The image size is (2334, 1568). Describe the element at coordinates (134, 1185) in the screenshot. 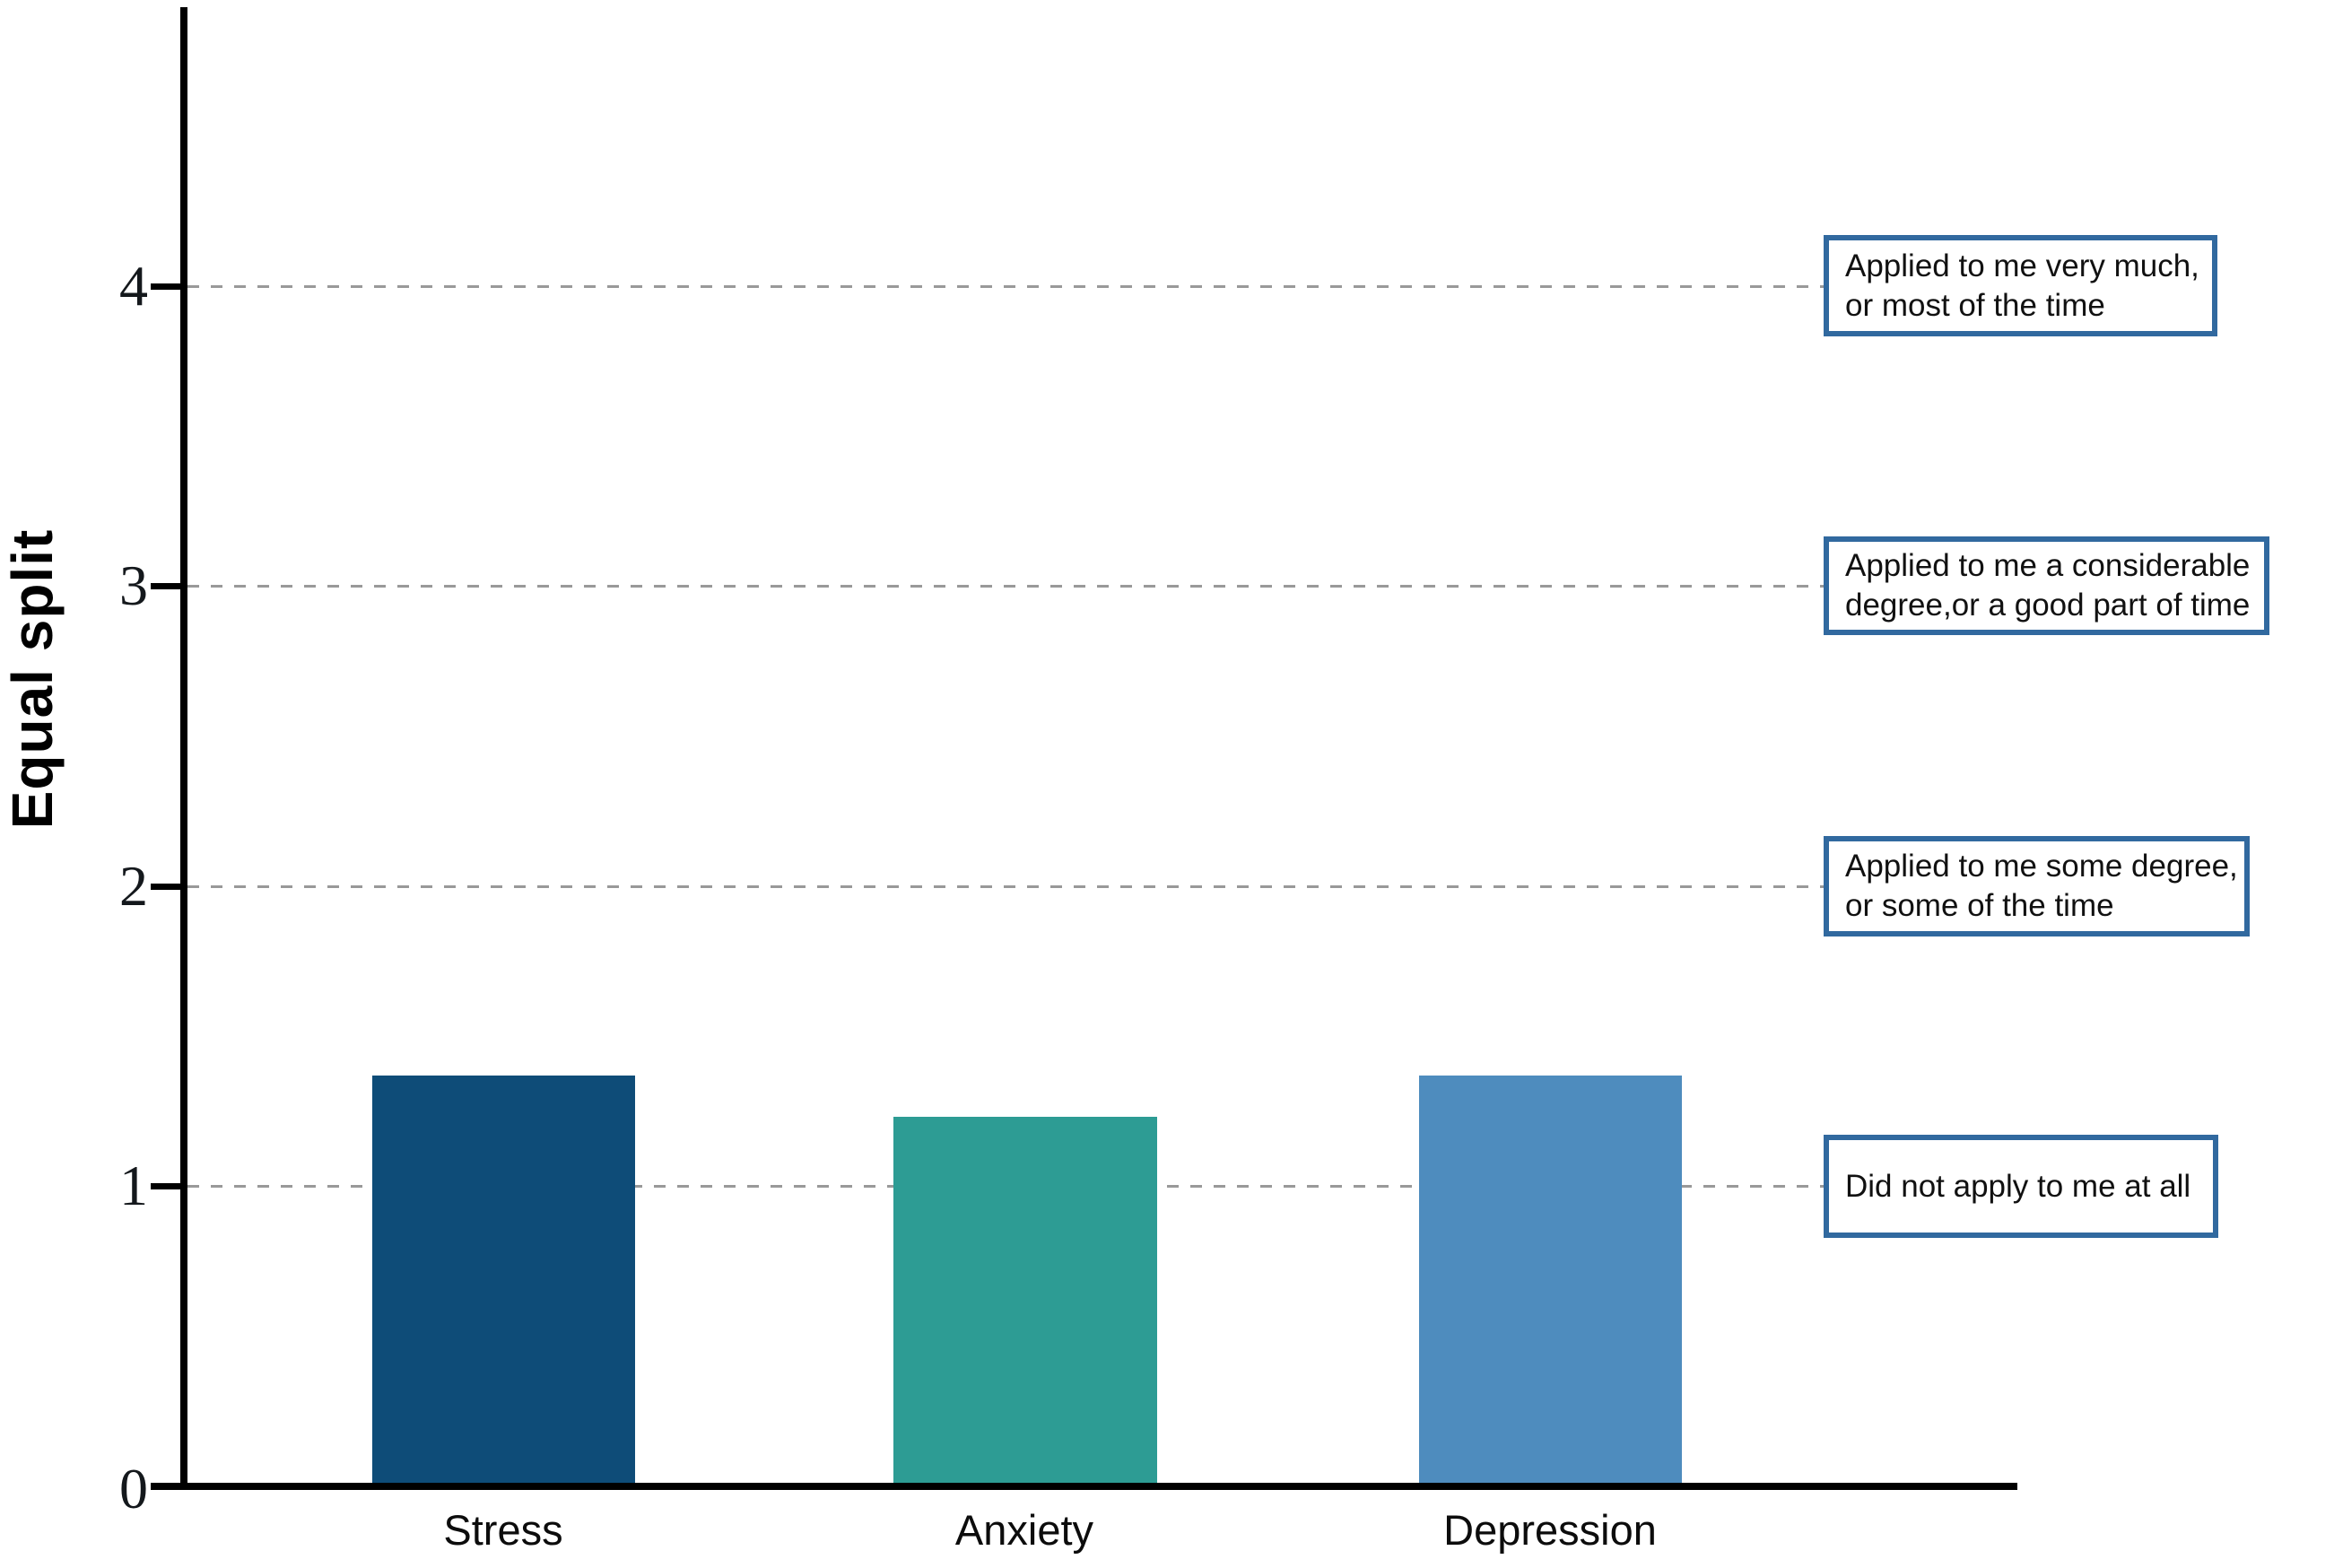

I see `y-tick-label-1: 1` at that location.